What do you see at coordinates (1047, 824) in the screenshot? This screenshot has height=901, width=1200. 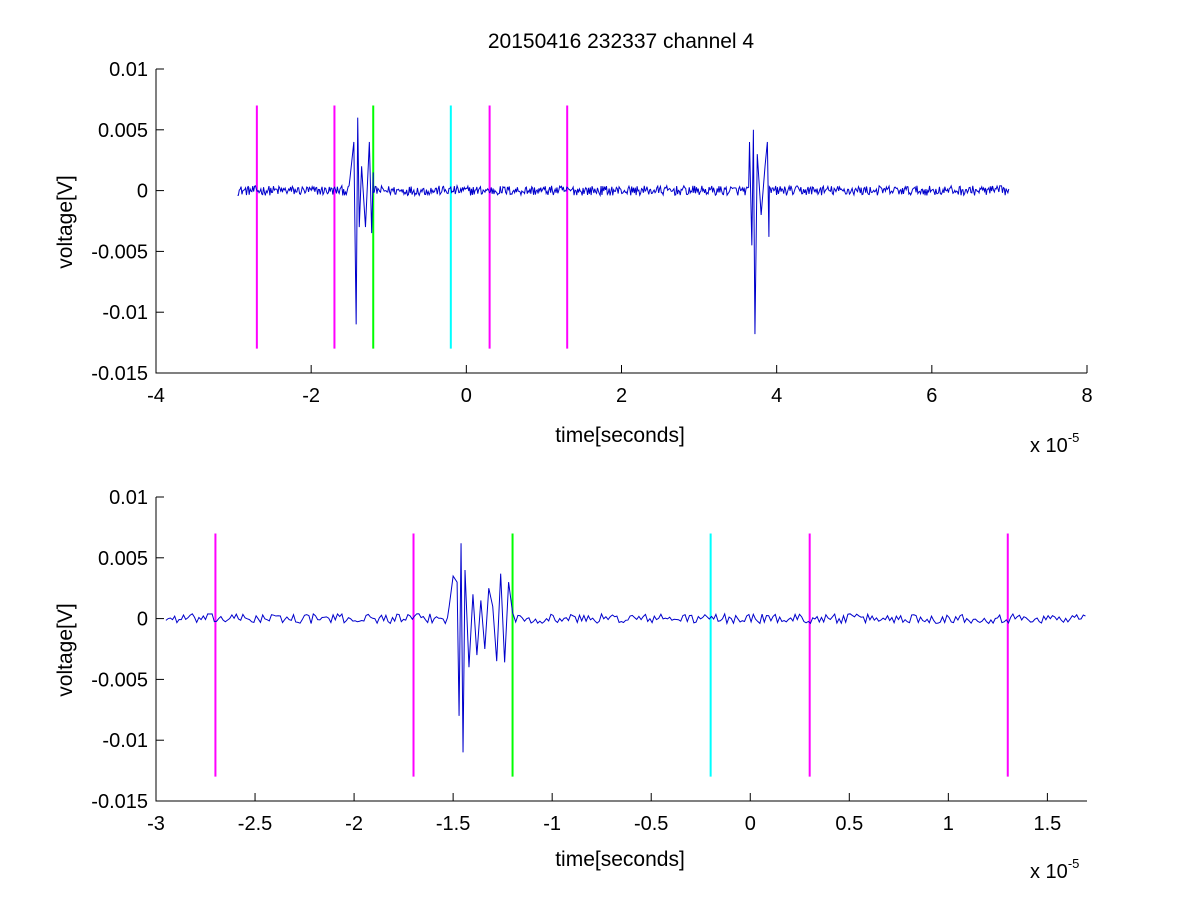 I see `x-tick-label: 1.5` at bounding box center [1047, 824].